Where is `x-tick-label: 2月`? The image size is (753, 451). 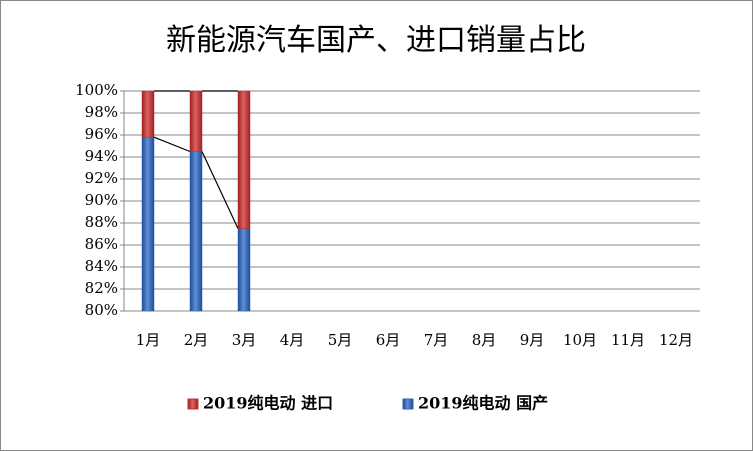 x-tick-label: 2月 is located at coordinates (196, 340).